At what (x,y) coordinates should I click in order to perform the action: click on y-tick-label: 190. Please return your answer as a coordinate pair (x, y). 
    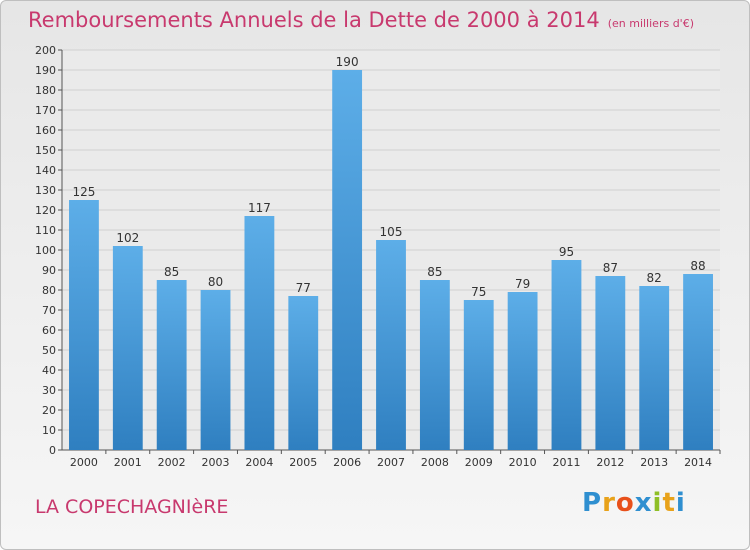
    Looking at the image, I should click on (45, 70).